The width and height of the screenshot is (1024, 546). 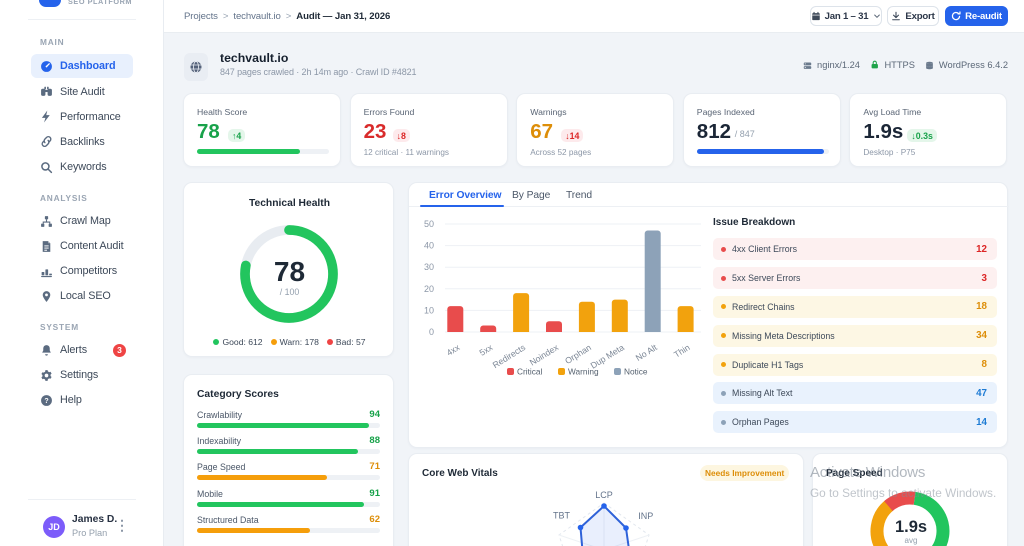 I want to click on svg-text: 5xx, so click(x=485, y=350).